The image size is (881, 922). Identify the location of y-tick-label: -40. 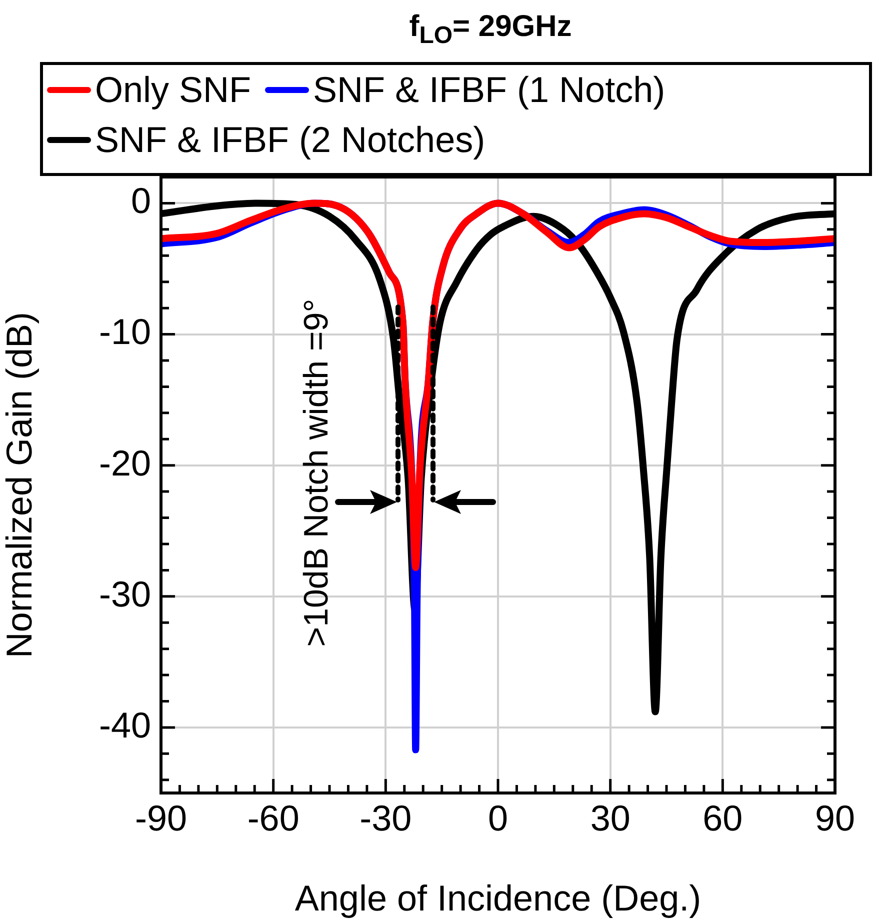
(124, 725).